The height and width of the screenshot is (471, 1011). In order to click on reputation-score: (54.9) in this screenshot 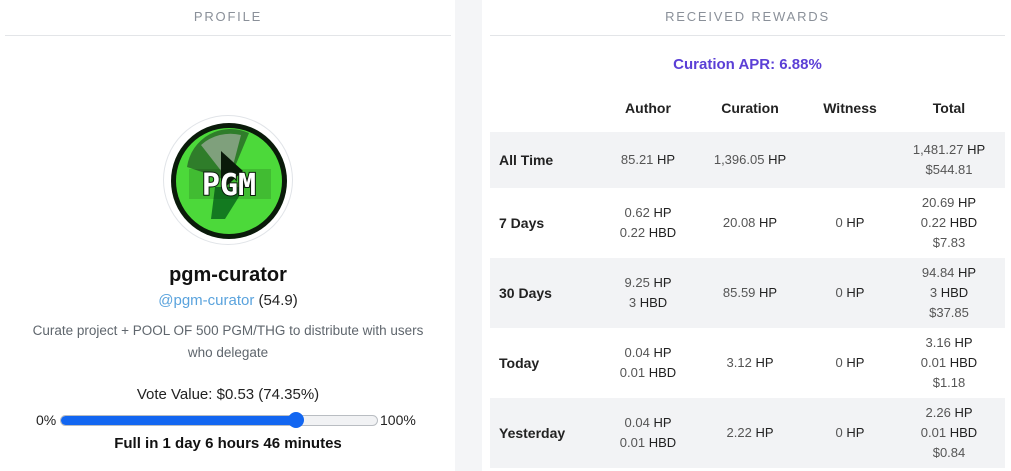, I will do `click(278, 300)`.